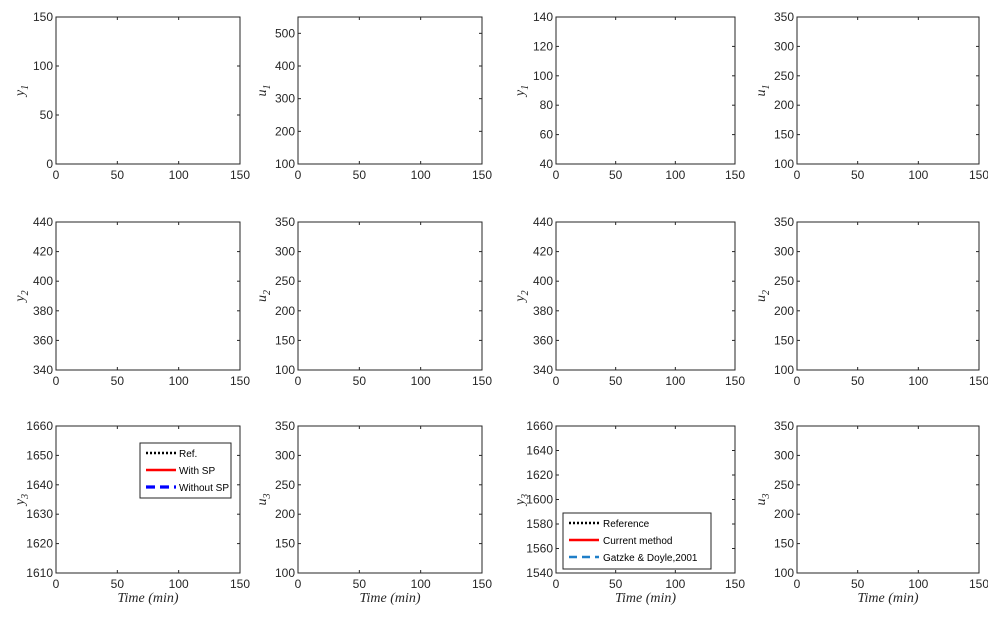  Describe the element at coordinates (547, 105) in the screenshot. I see `y-tick-label: 80` at that location.